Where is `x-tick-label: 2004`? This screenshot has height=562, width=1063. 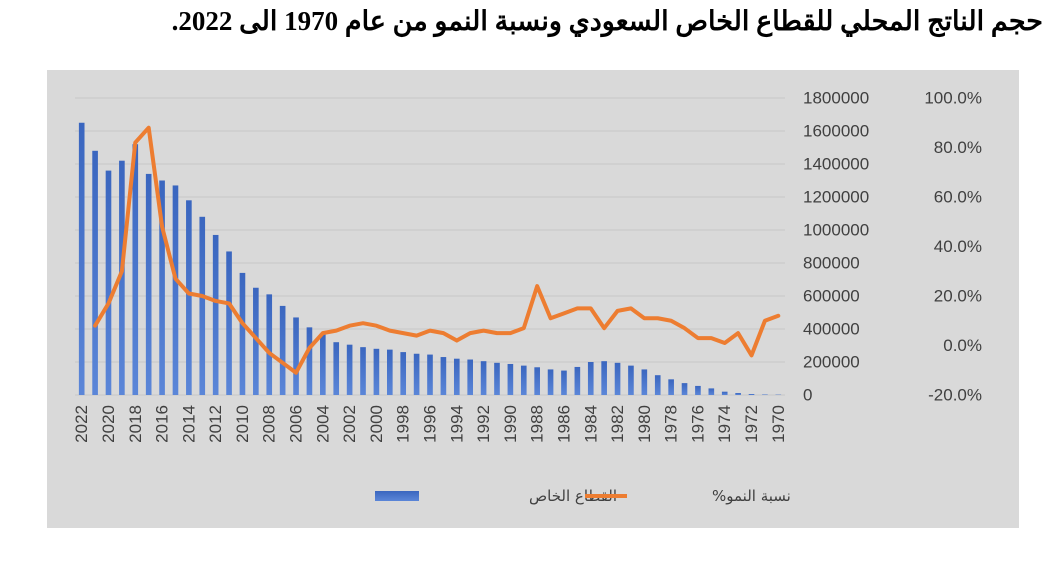
x-tick-label: 2004 is located at coordinates (322, 424).